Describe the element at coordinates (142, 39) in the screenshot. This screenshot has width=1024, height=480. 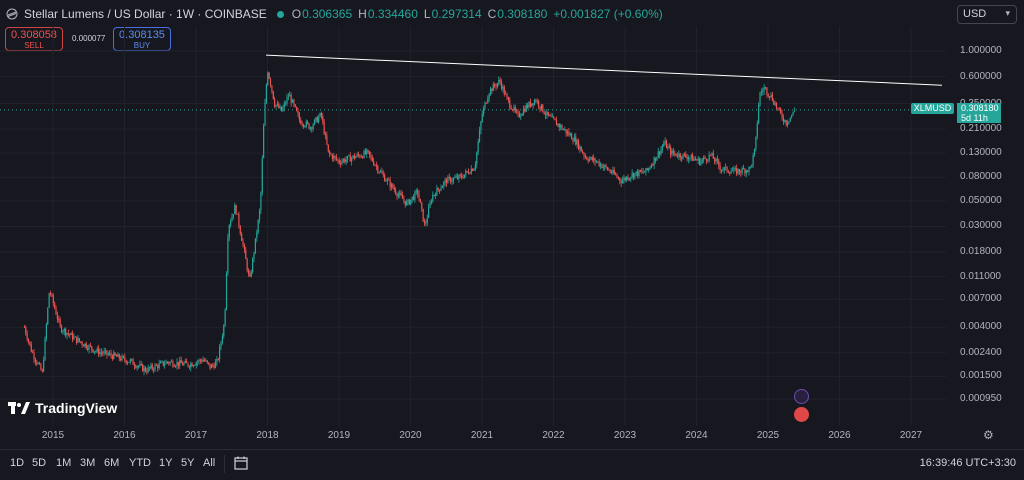
I see `buy-button: 0.308135 BUY` at that location.